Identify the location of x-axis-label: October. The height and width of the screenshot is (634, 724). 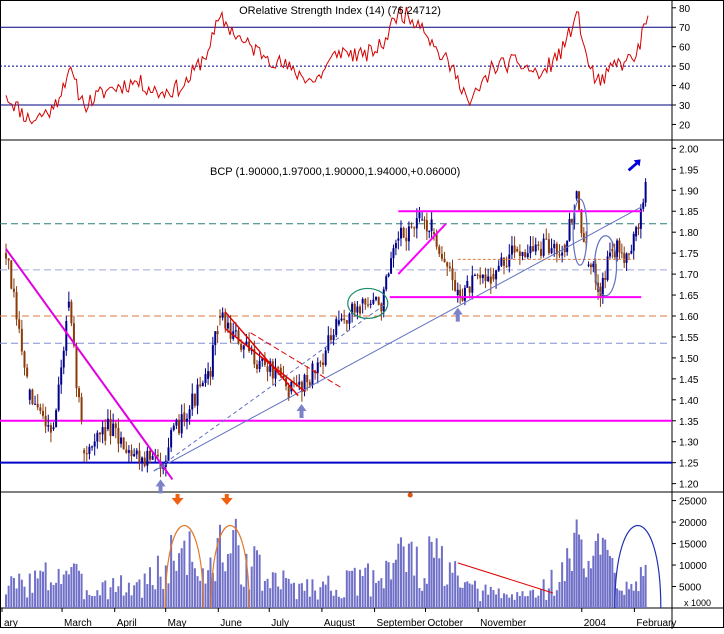
(446, 623).